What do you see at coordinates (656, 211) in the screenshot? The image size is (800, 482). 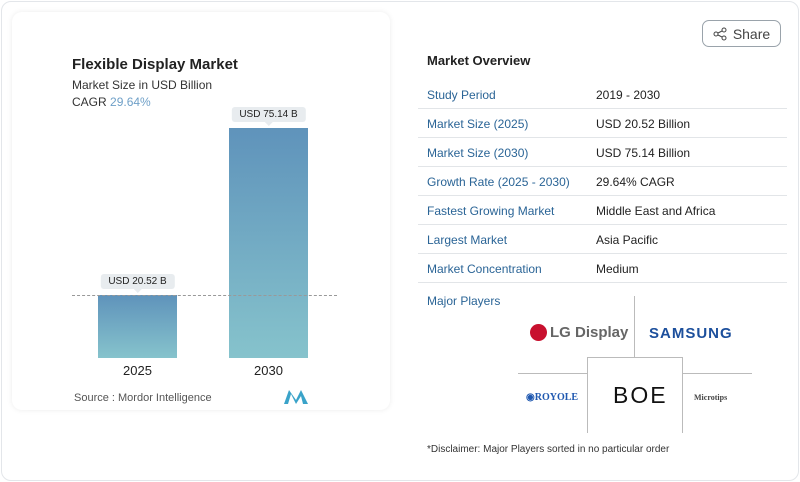 I see `row-value: Middle East and Africa` at bounding box center [656, 211].